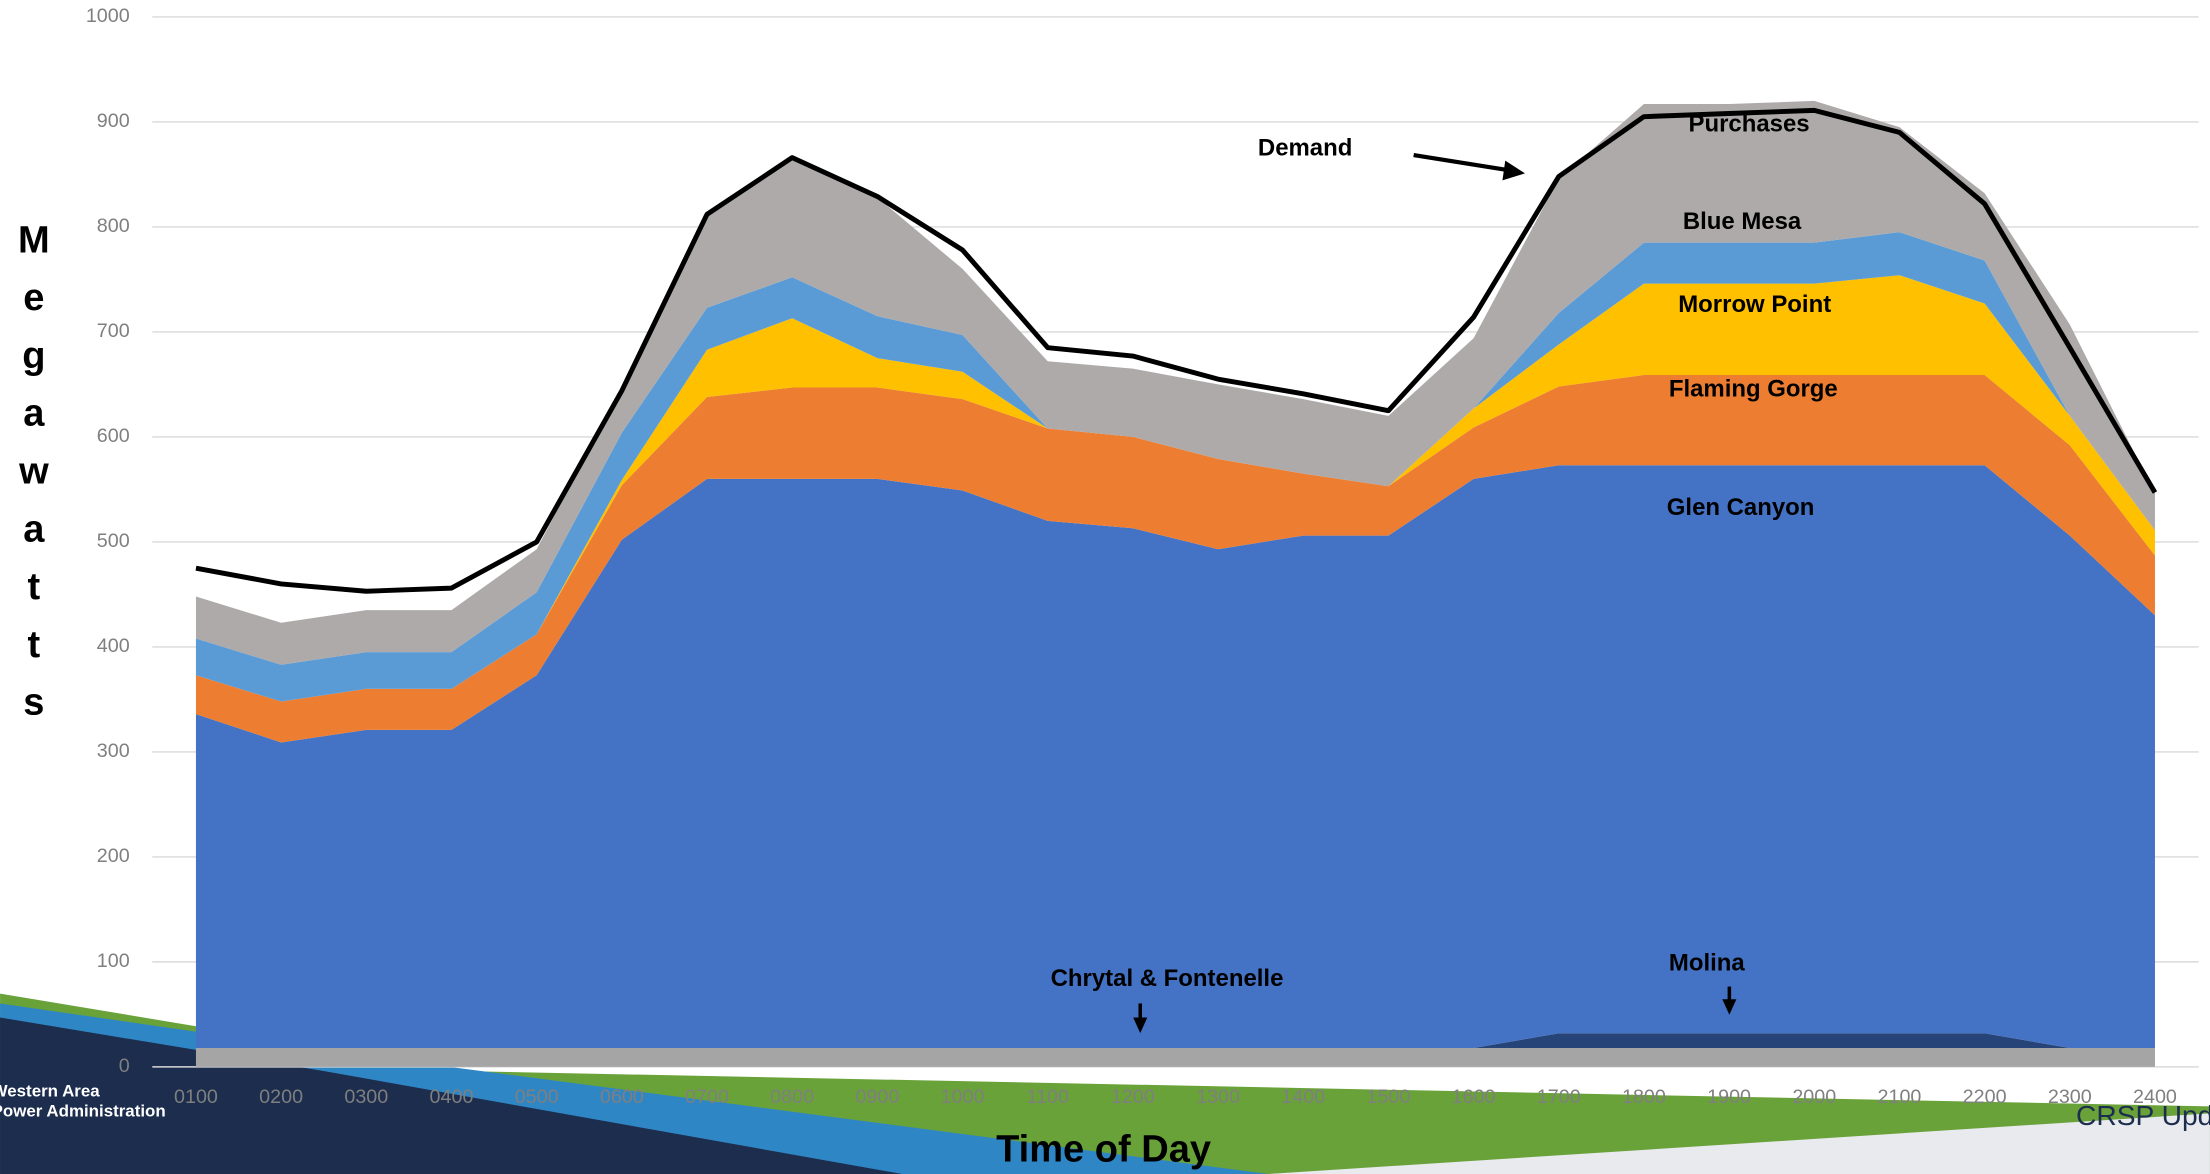 This screenshot has height=1174, width=2210. What do you see at coordinates (124, 1066) in the screenshot?
I see `y-tick-label: 0` at bounding box center [124, 1066].